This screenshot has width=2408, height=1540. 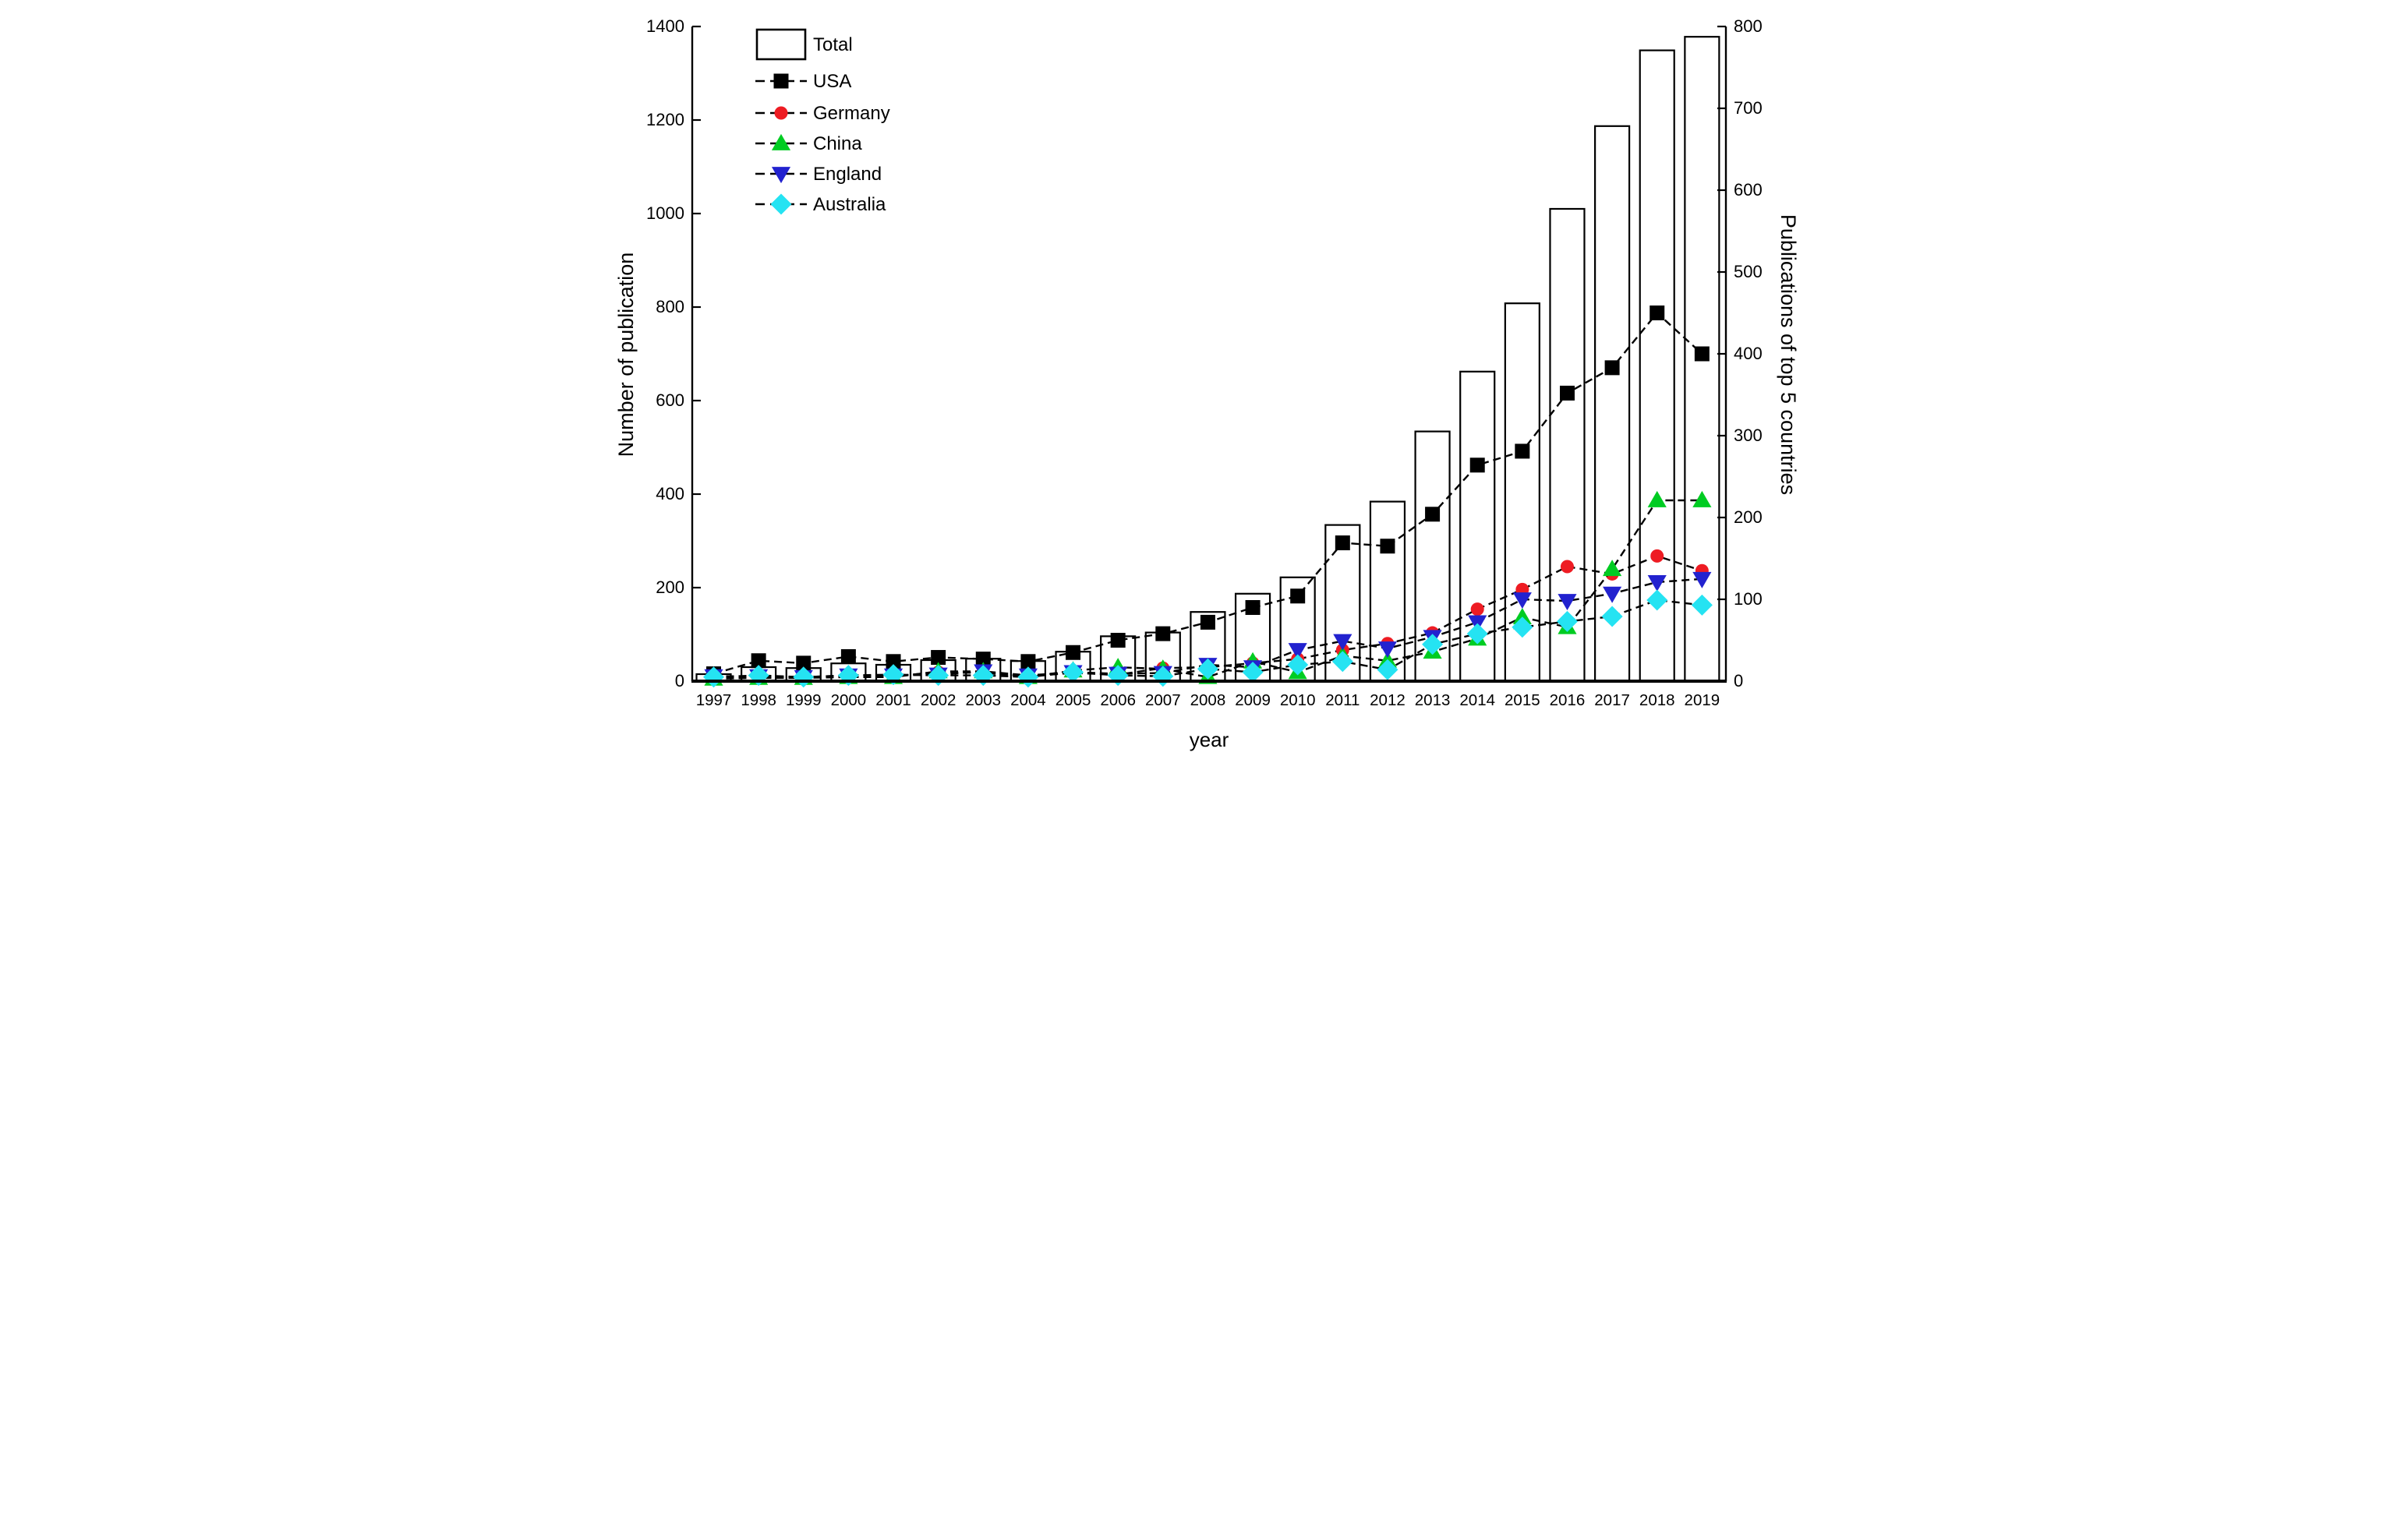 What do you see at coordinates (1387, 669) in the screenshot?
I see `australia-marker-2012` at bounding box center [1387, 669].